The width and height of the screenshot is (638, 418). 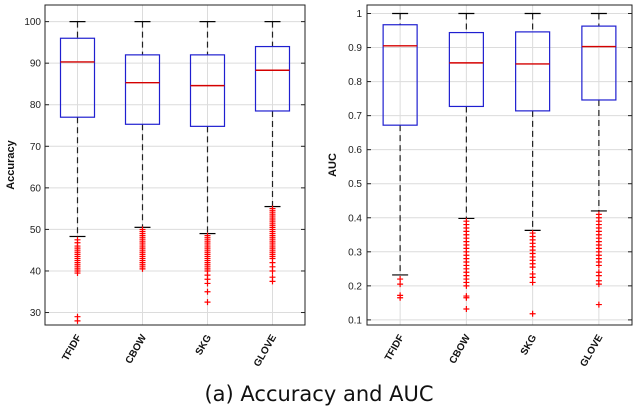 What do you see at coordinates (355, 286) in the screenshot?
I see `y-tick-label: 0.2` at bounding box center [355, 286].